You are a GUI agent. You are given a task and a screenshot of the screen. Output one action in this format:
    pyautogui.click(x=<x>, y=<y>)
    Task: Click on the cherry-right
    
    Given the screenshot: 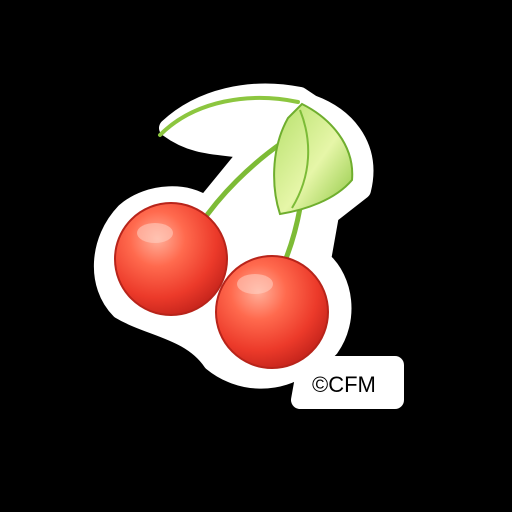 What is the action you would take?
    pyautogui.click(x=272, y=312)
    